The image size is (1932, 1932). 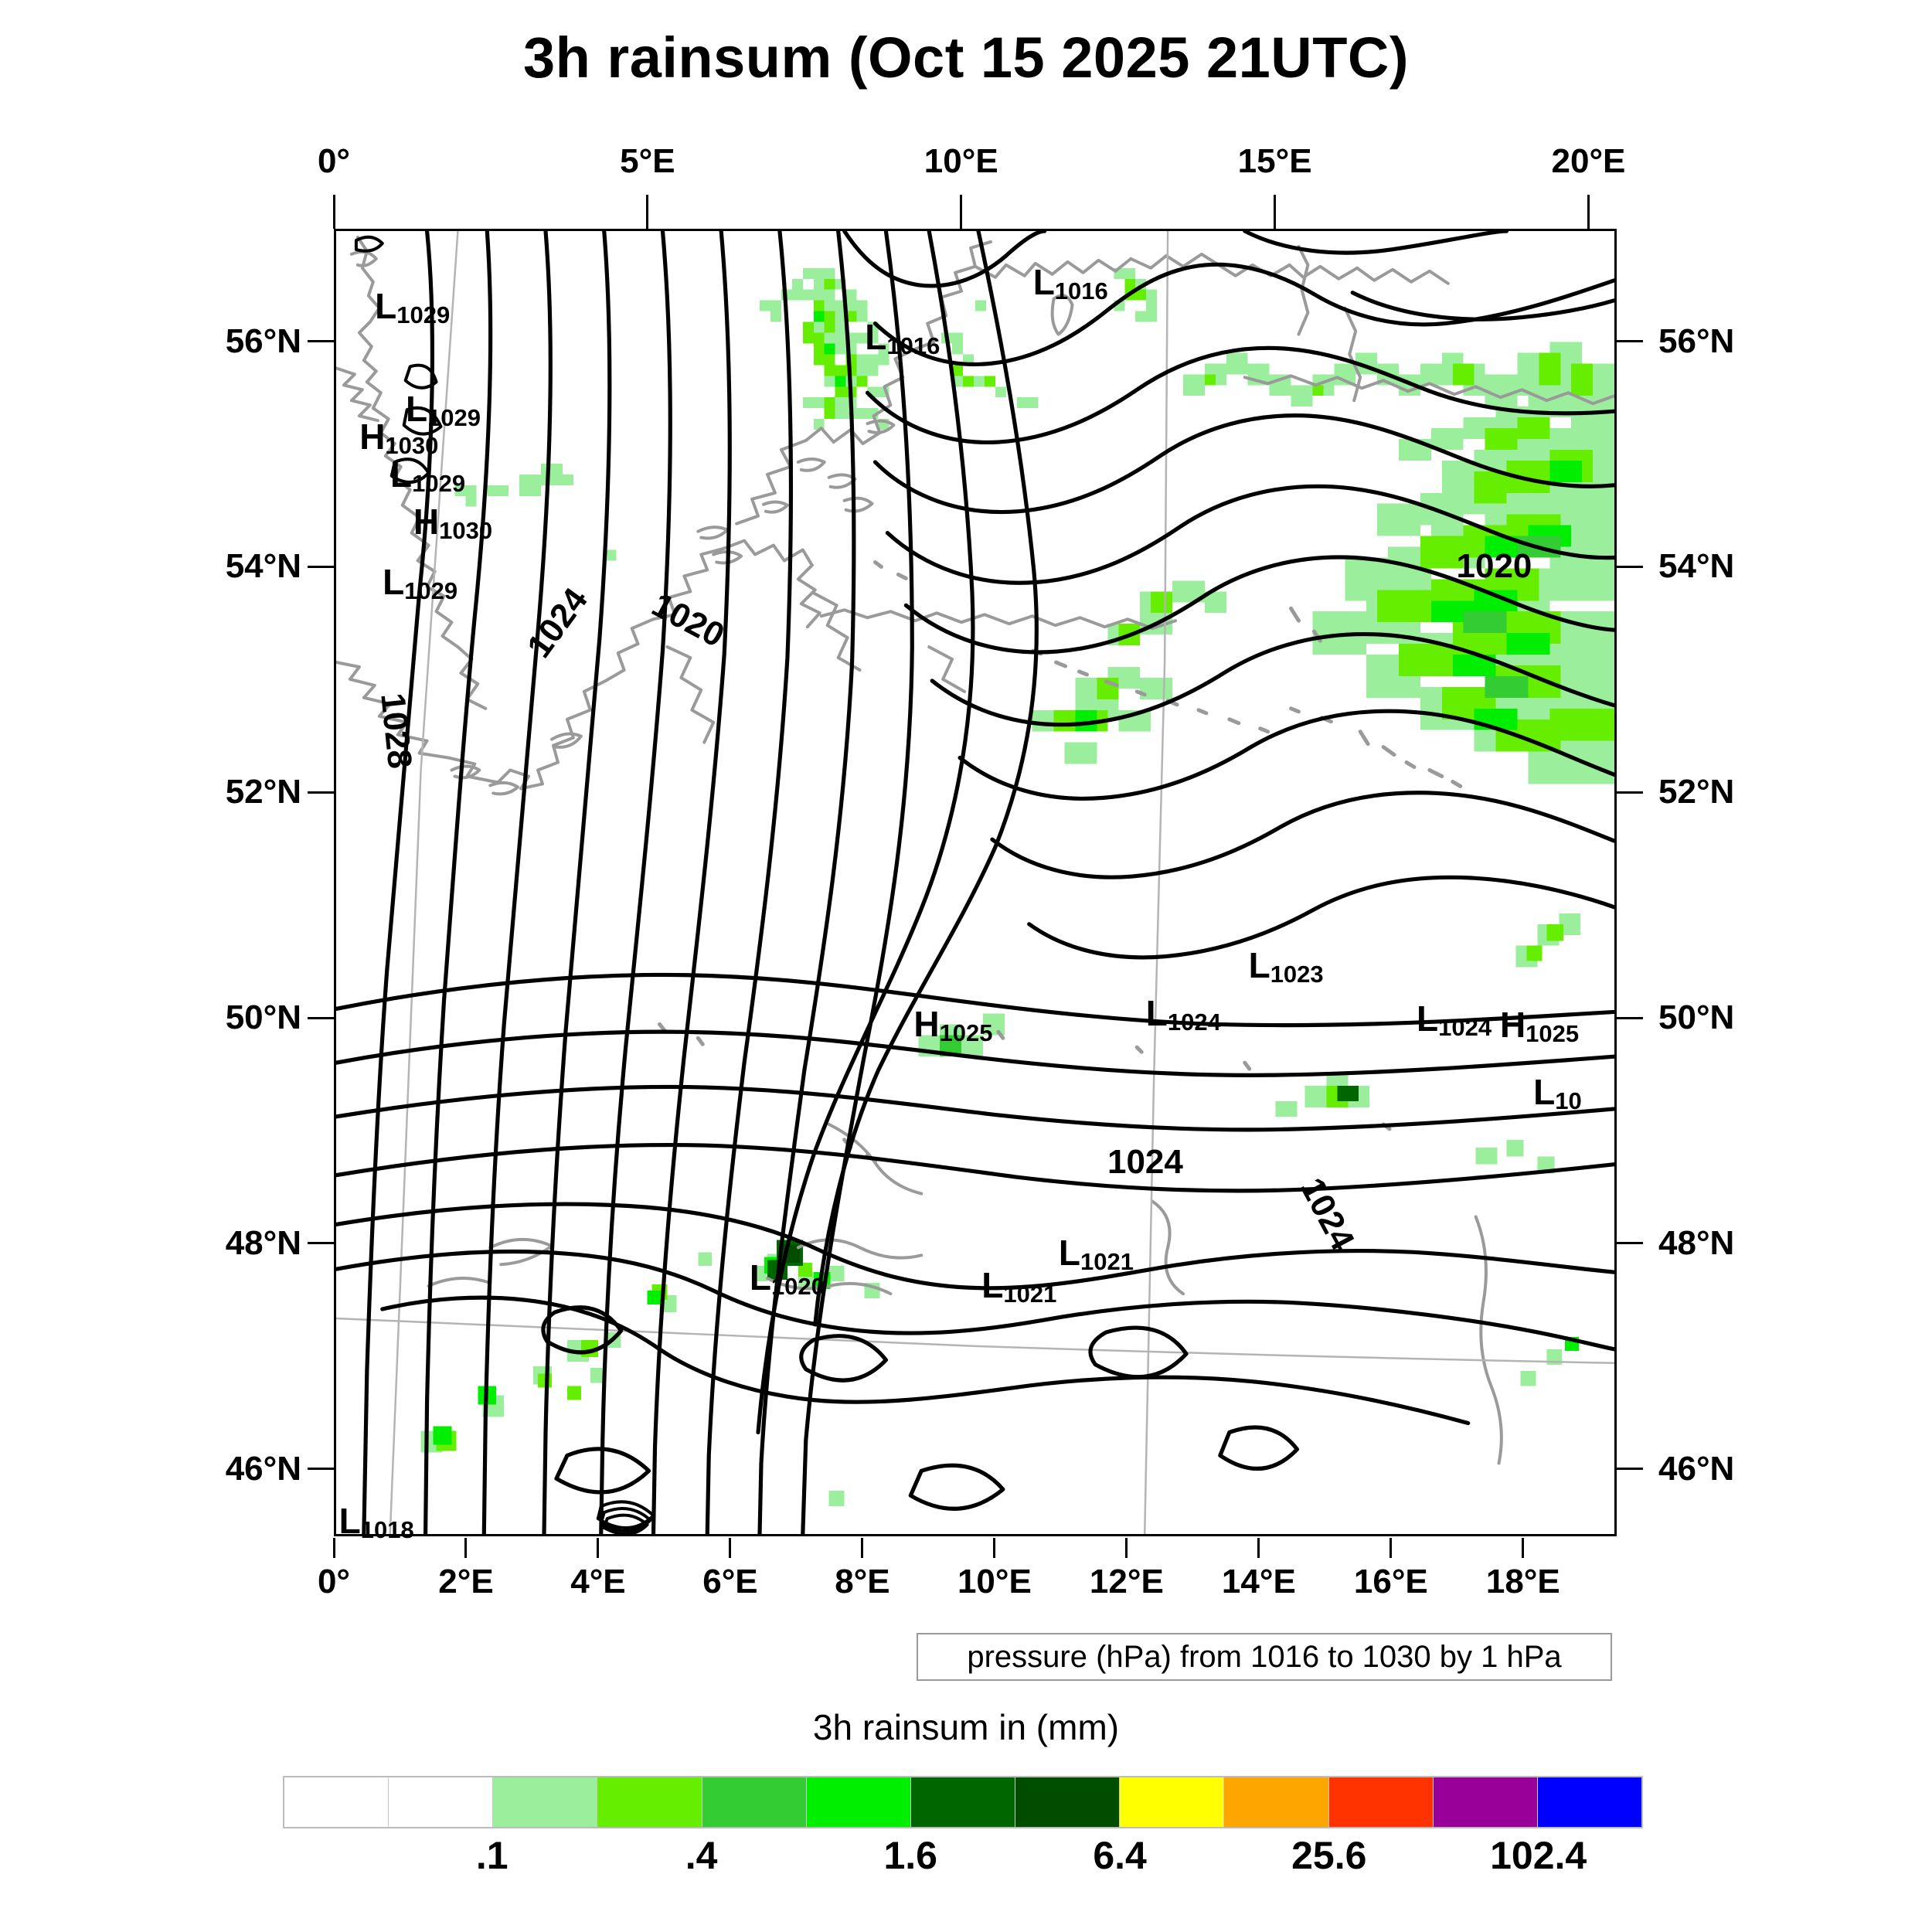 I want to click on lat-label-left-4: 48°N, so click(x=263, y=1242).